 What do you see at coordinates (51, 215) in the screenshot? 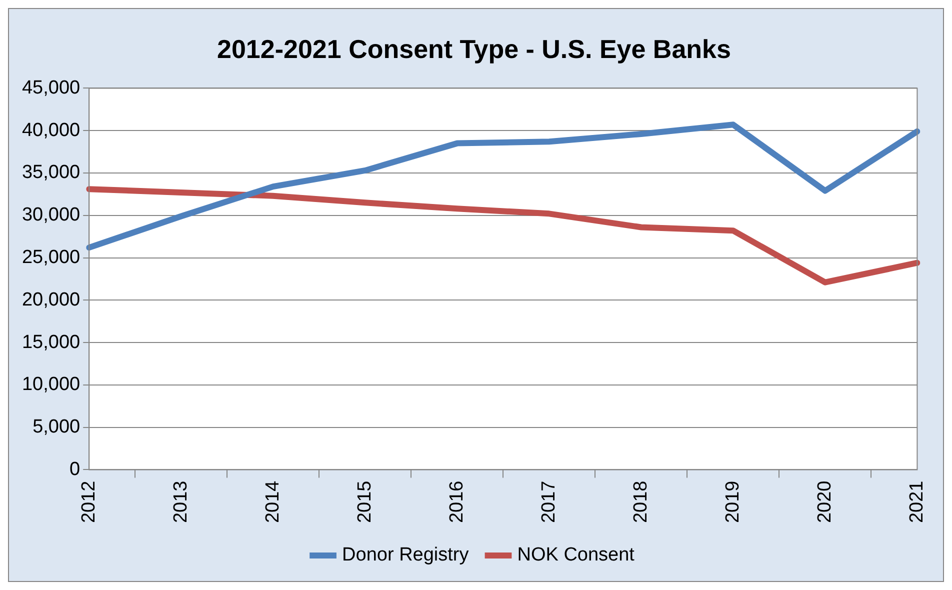
I see `y-tick-label: 30,000` at bounding box center [51, 215].